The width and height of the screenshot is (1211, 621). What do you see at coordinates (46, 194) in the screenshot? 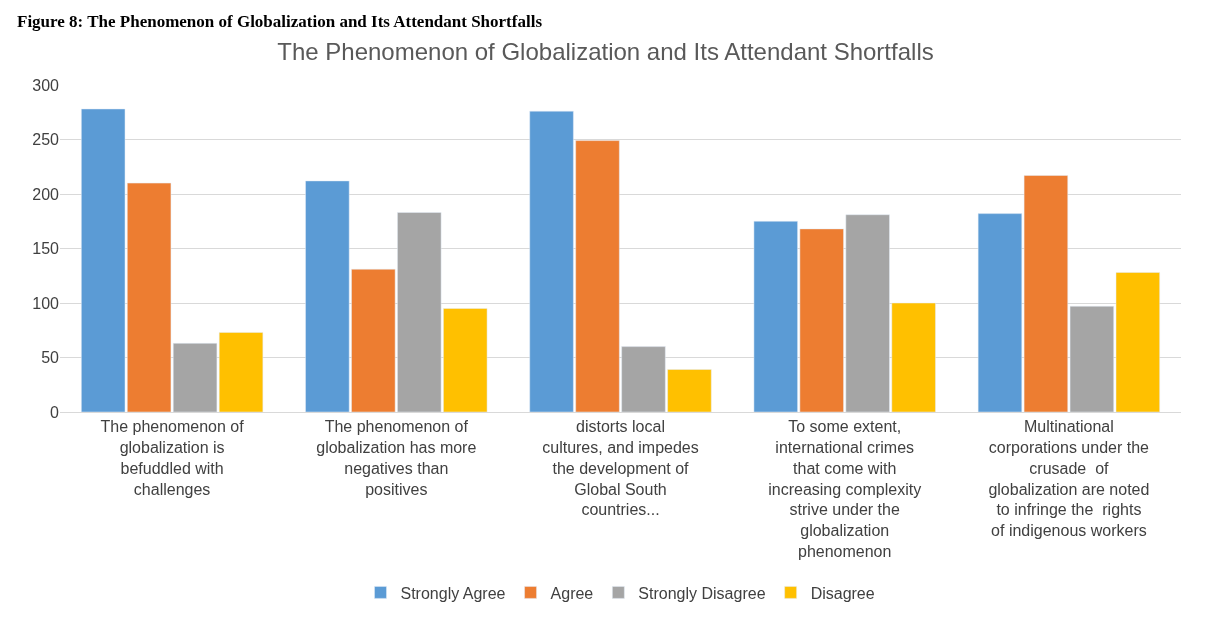
I see `y-tick-label: 200` at bounding box center [46, 194].